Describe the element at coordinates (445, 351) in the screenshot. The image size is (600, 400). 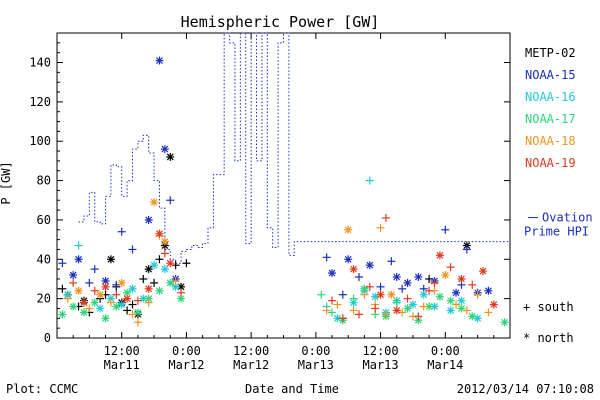
I see `x-tick-time-label: 0:00` at that location.